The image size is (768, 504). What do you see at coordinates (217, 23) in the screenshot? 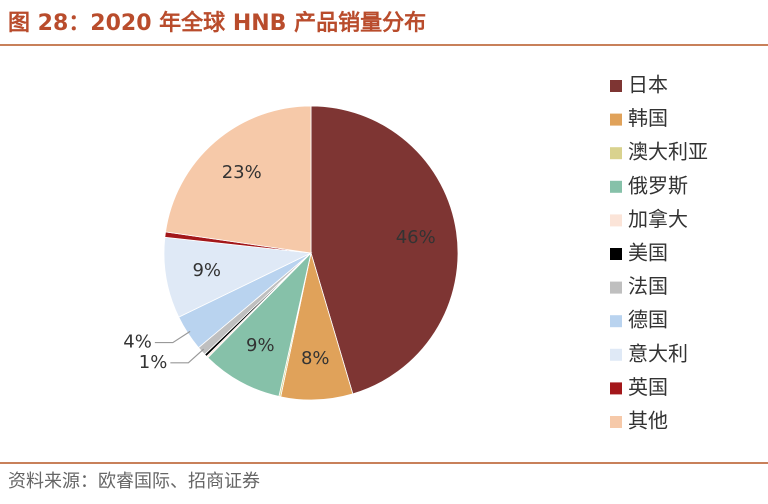
I see `chart-title: 图 28：2020 年全球 HNB 产品销量分布` at bounding box center [217, 23].